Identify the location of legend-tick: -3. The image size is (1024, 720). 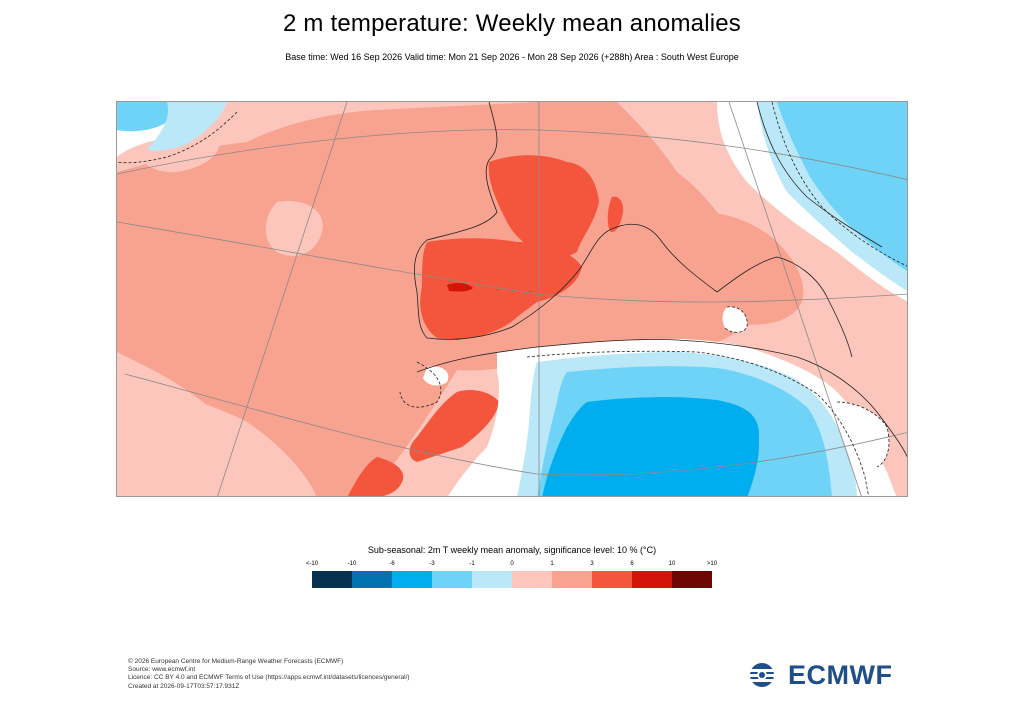
(432, 564).